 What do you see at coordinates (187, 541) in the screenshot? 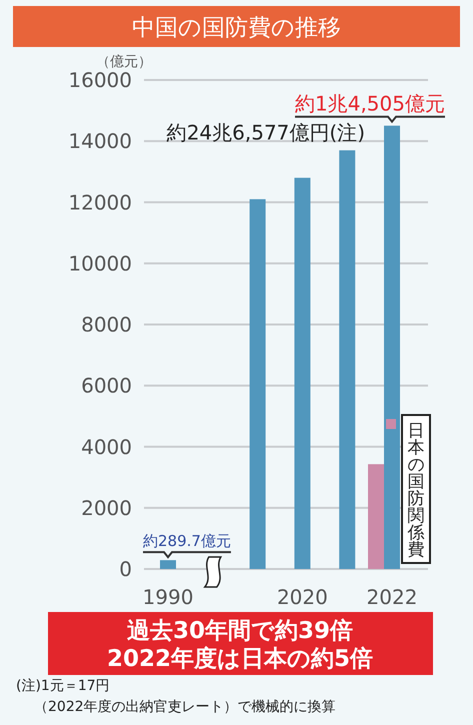
I see `data-label: 約289.7億元` at bounding box center [187, 541].